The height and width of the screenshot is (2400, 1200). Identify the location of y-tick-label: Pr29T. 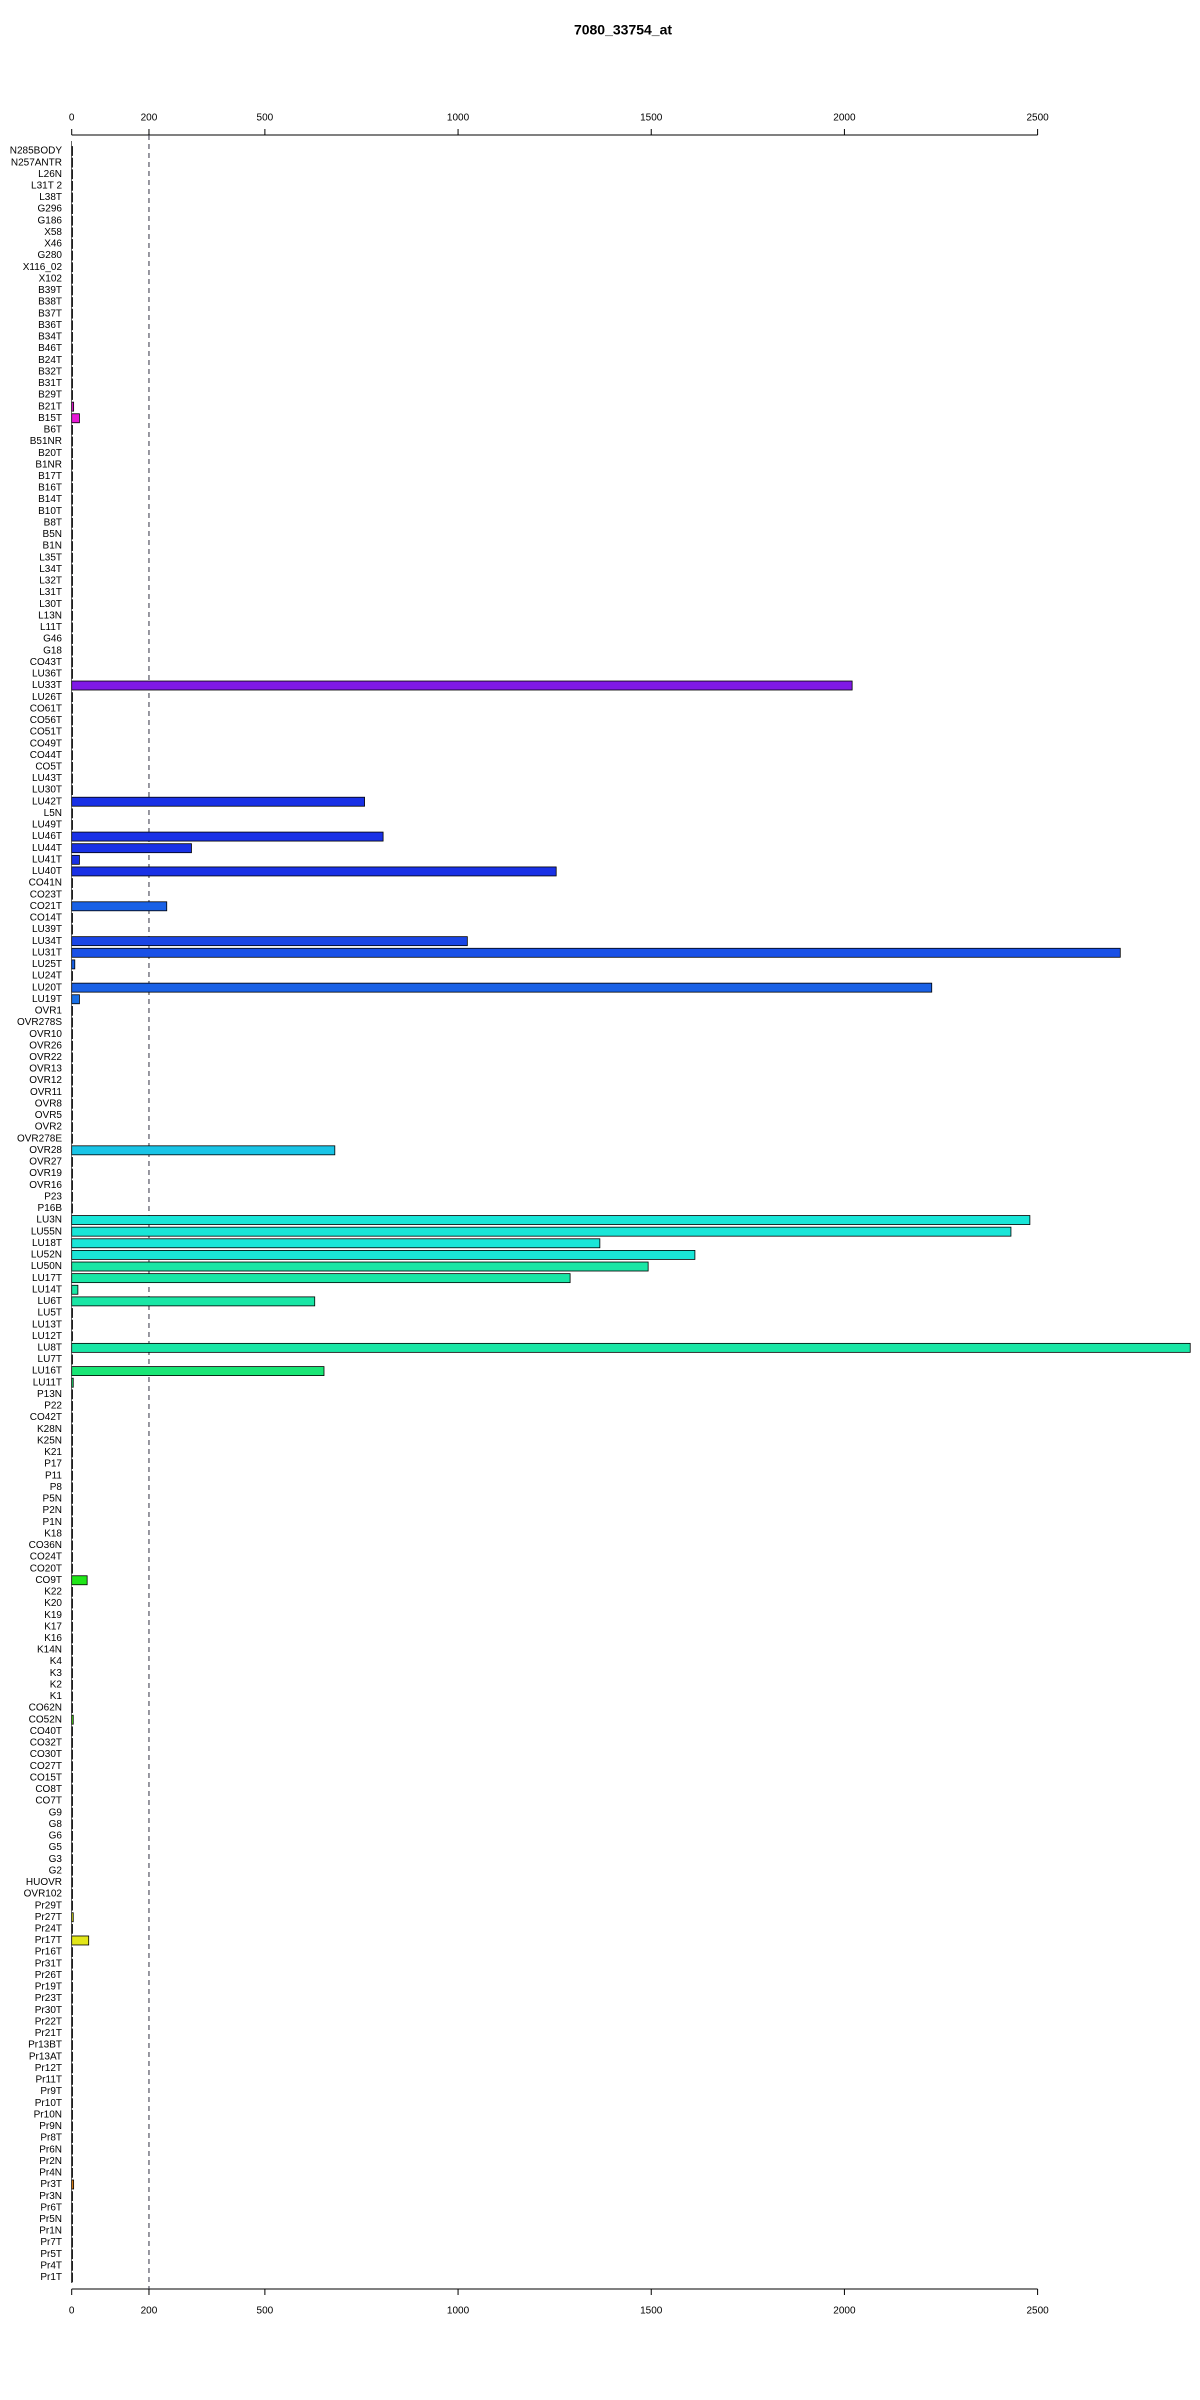
(48, 1905).